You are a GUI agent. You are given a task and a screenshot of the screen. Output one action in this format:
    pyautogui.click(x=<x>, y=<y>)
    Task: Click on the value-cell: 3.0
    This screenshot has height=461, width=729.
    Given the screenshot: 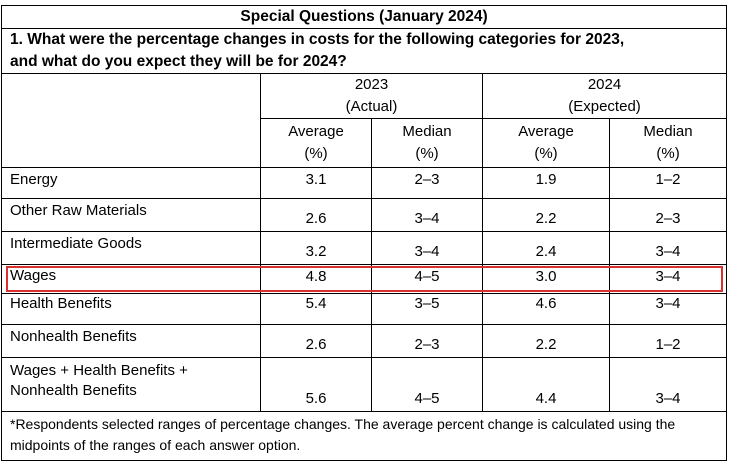 What is the action you would take?
    pyautogui.click(x=546, y=279)
    